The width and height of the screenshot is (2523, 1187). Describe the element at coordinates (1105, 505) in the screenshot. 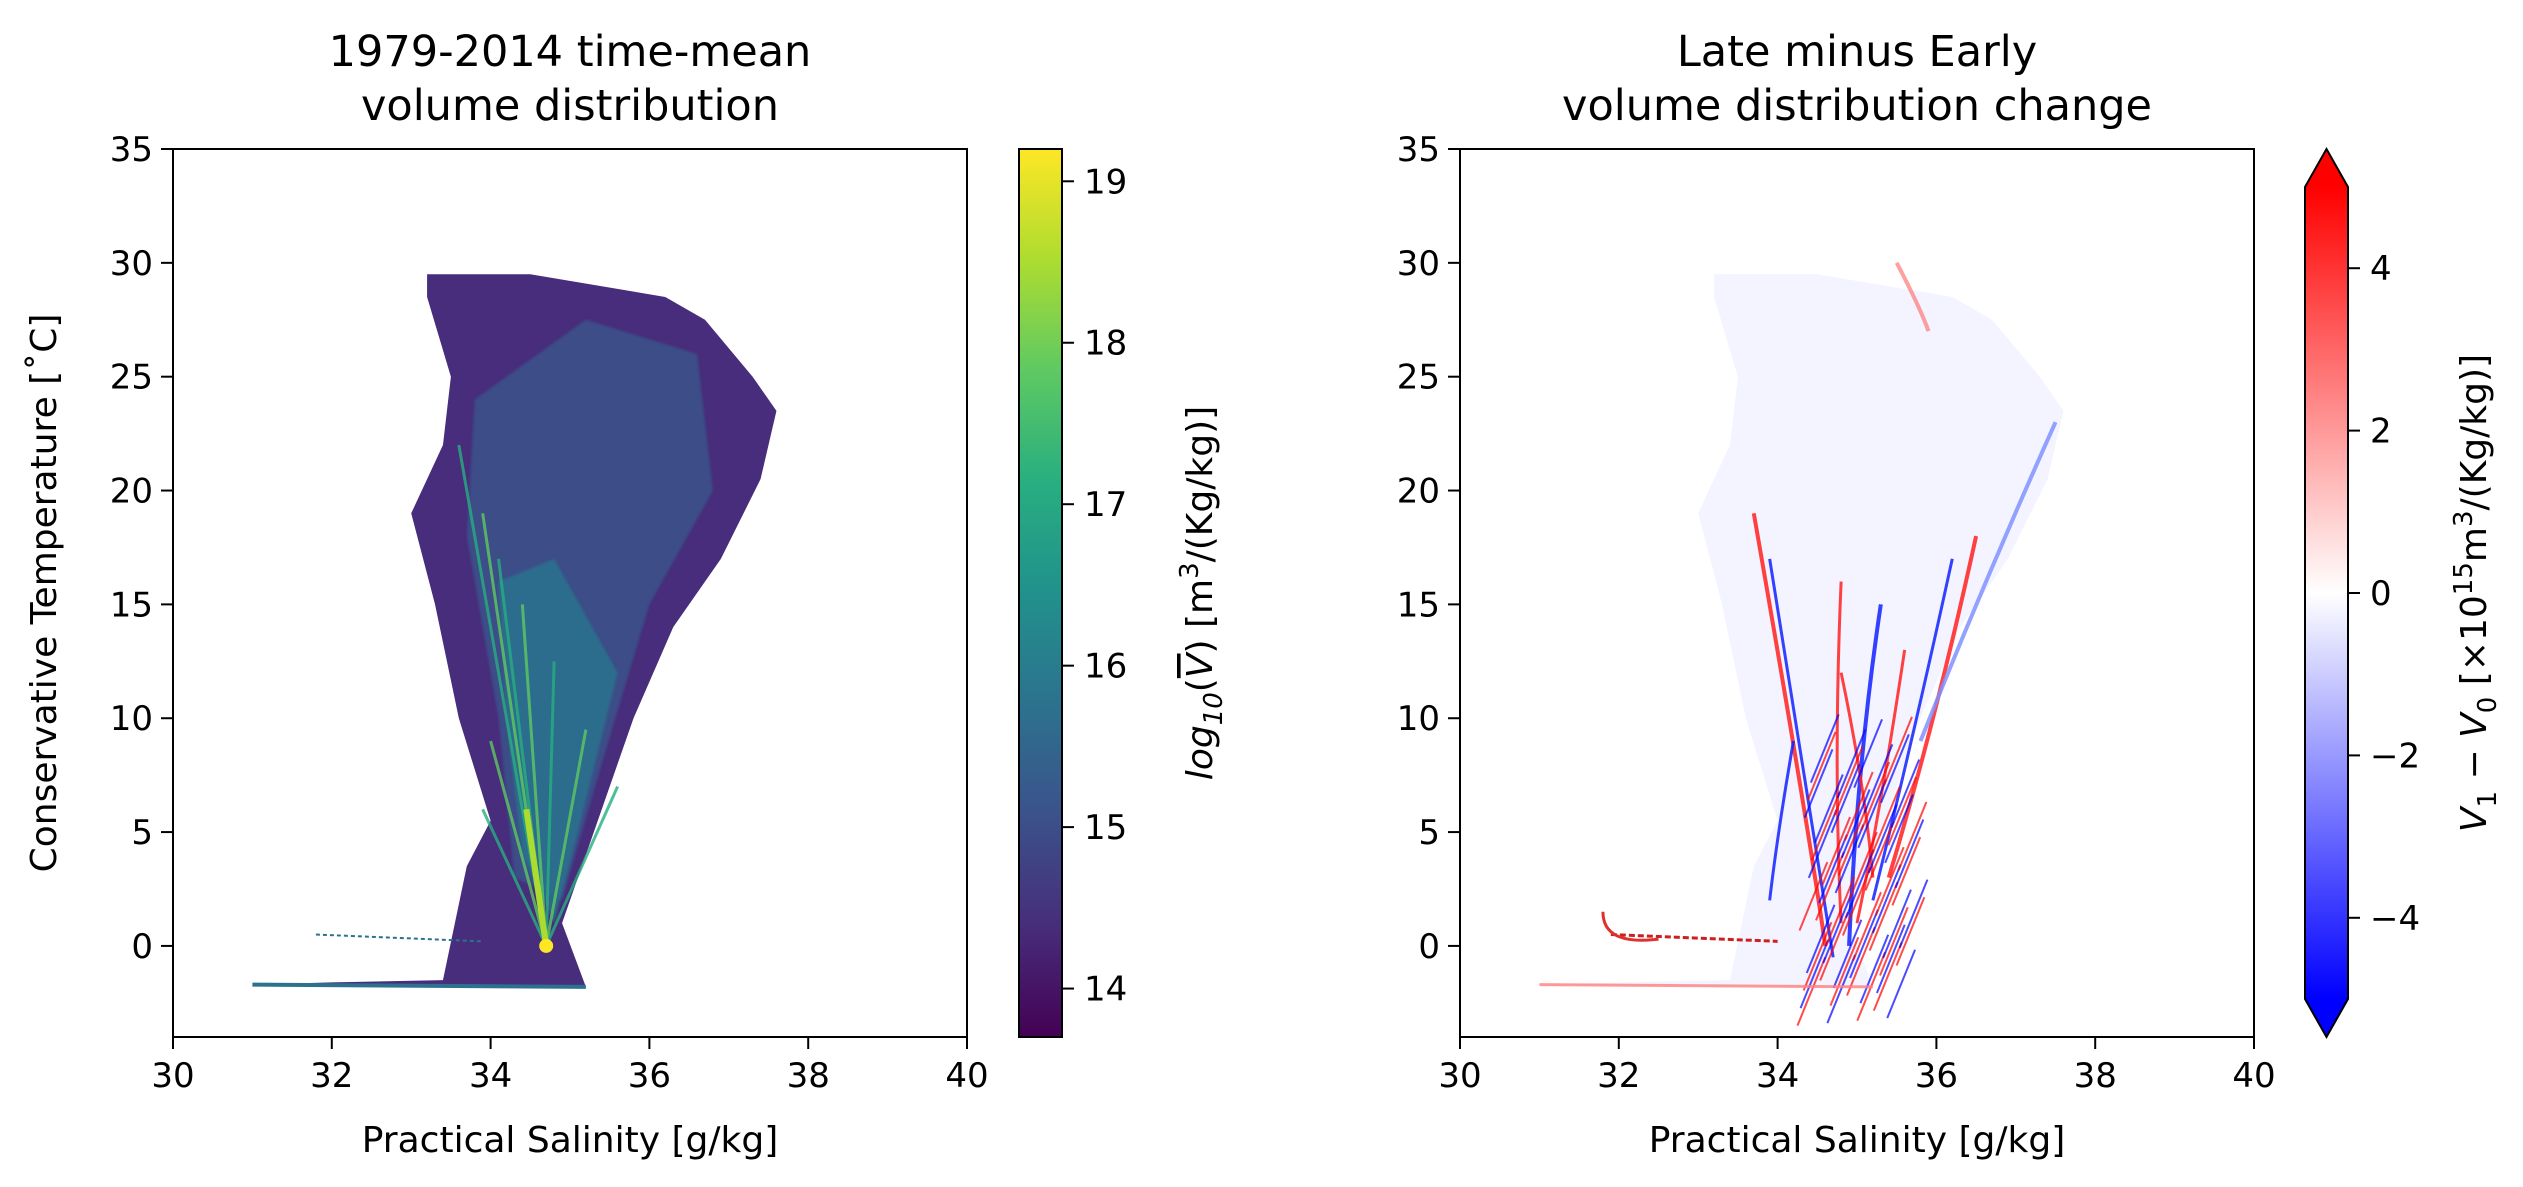

I see `colorbar-tick-label: 17` at that location.